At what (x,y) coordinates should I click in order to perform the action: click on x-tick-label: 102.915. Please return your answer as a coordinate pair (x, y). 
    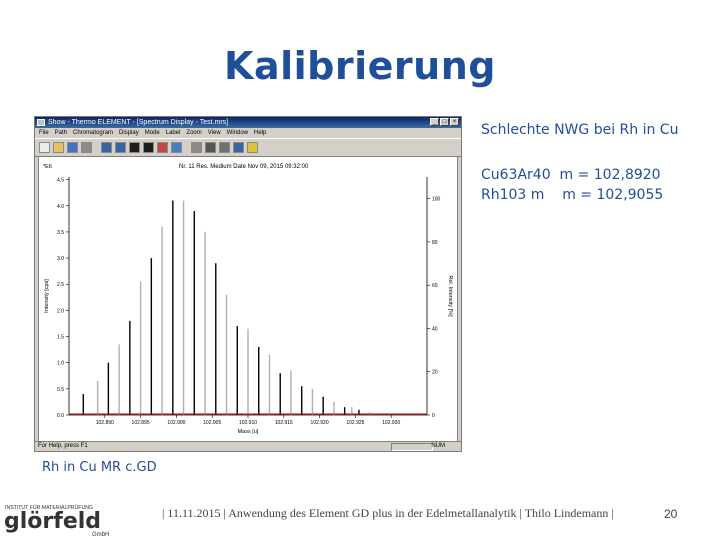
    Looking at the image, I should click on (284, 423).